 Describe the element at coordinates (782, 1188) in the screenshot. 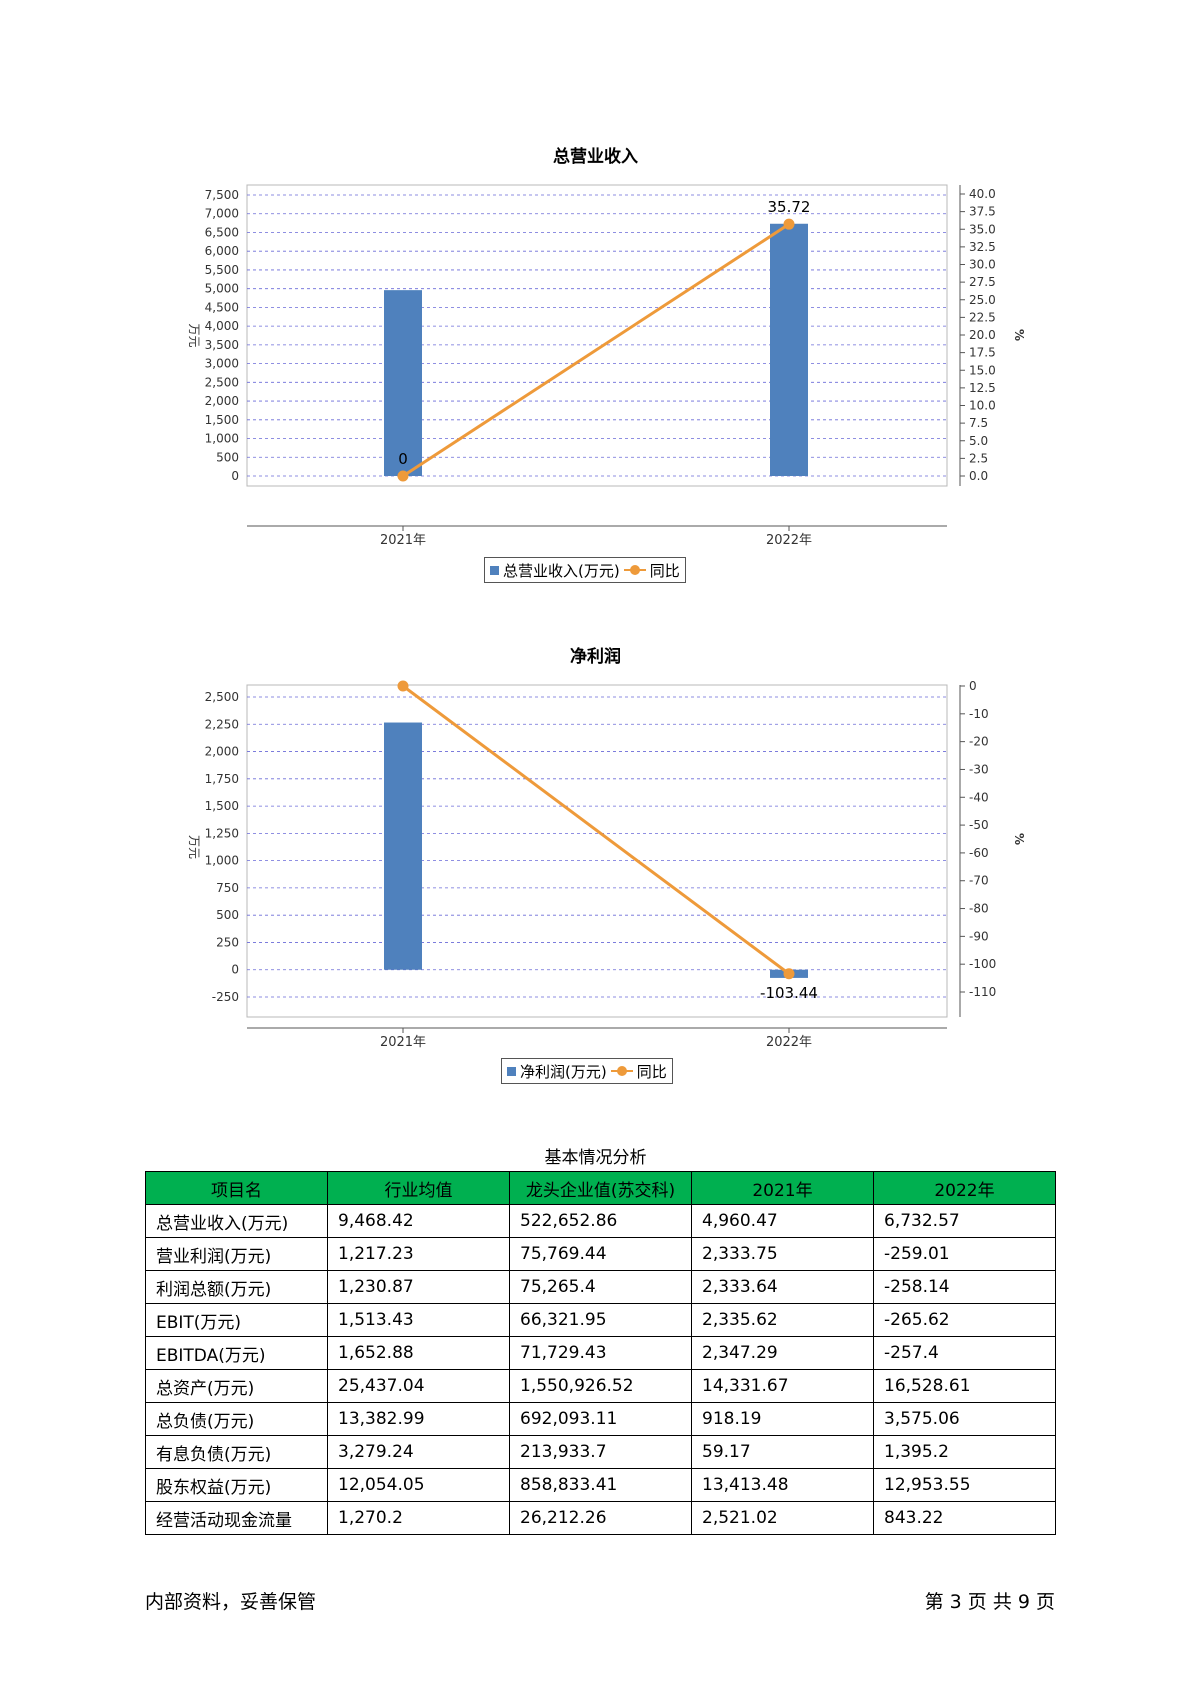

I see `column-header: 2021年` at that location.